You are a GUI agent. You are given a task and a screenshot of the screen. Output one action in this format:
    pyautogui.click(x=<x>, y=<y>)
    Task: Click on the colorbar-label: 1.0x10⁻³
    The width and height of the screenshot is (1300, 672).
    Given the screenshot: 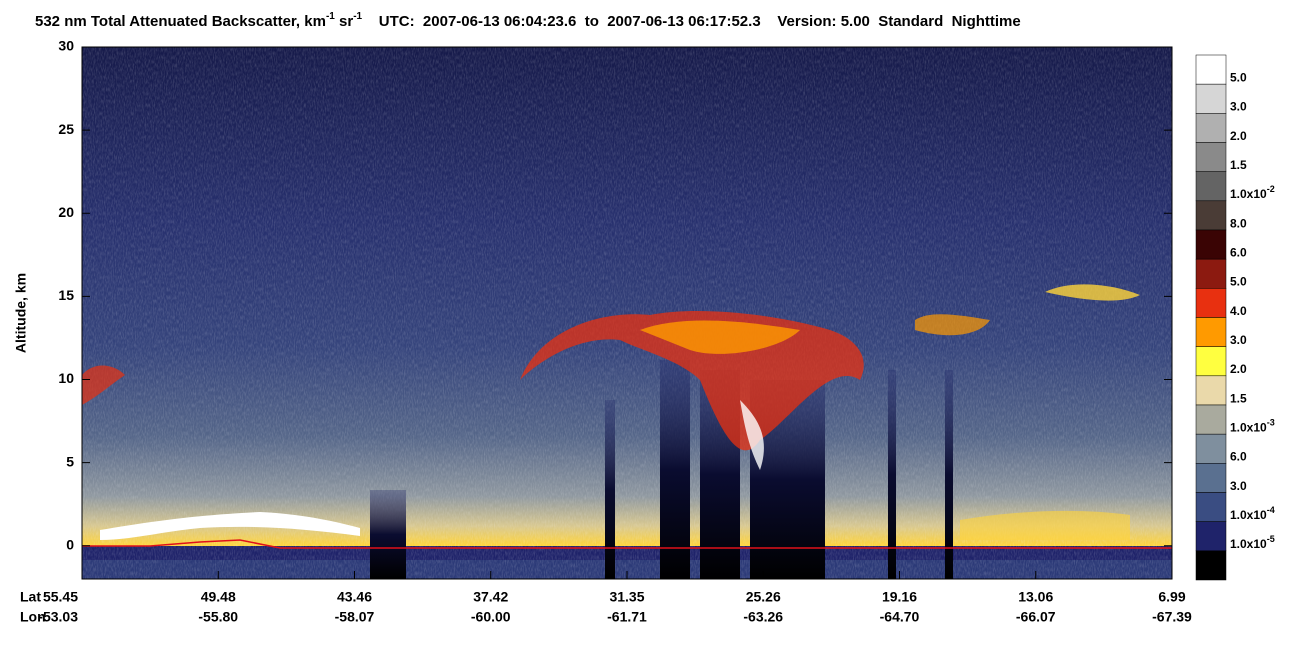 What is the action you would take?
    pyautogui.click(x=1252, y=426)
    